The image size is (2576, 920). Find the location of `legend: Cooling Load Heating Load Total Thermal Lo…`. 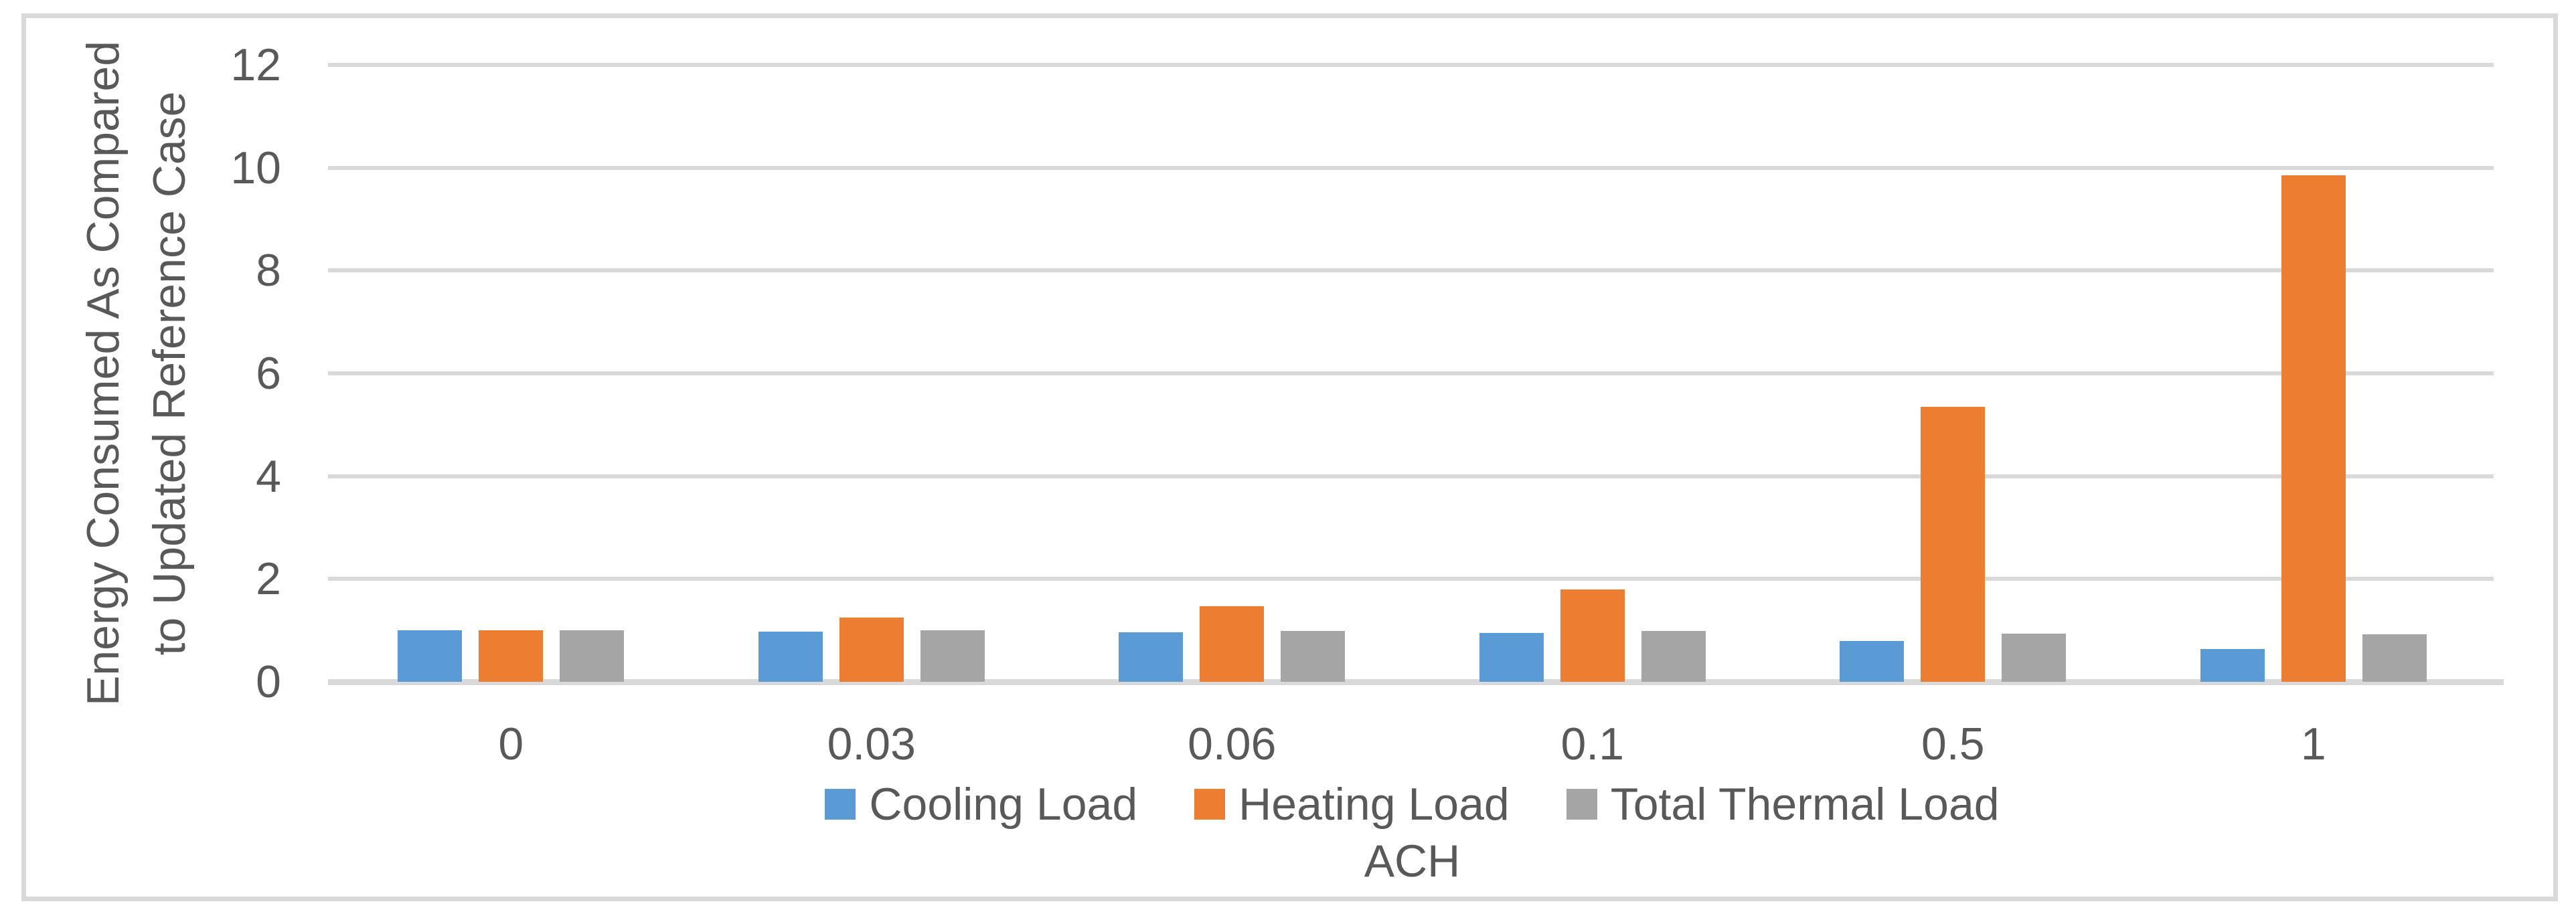

legend: Cooling Load Heating Load Total Thermal Lo… is located at coordinates (1412, 805).